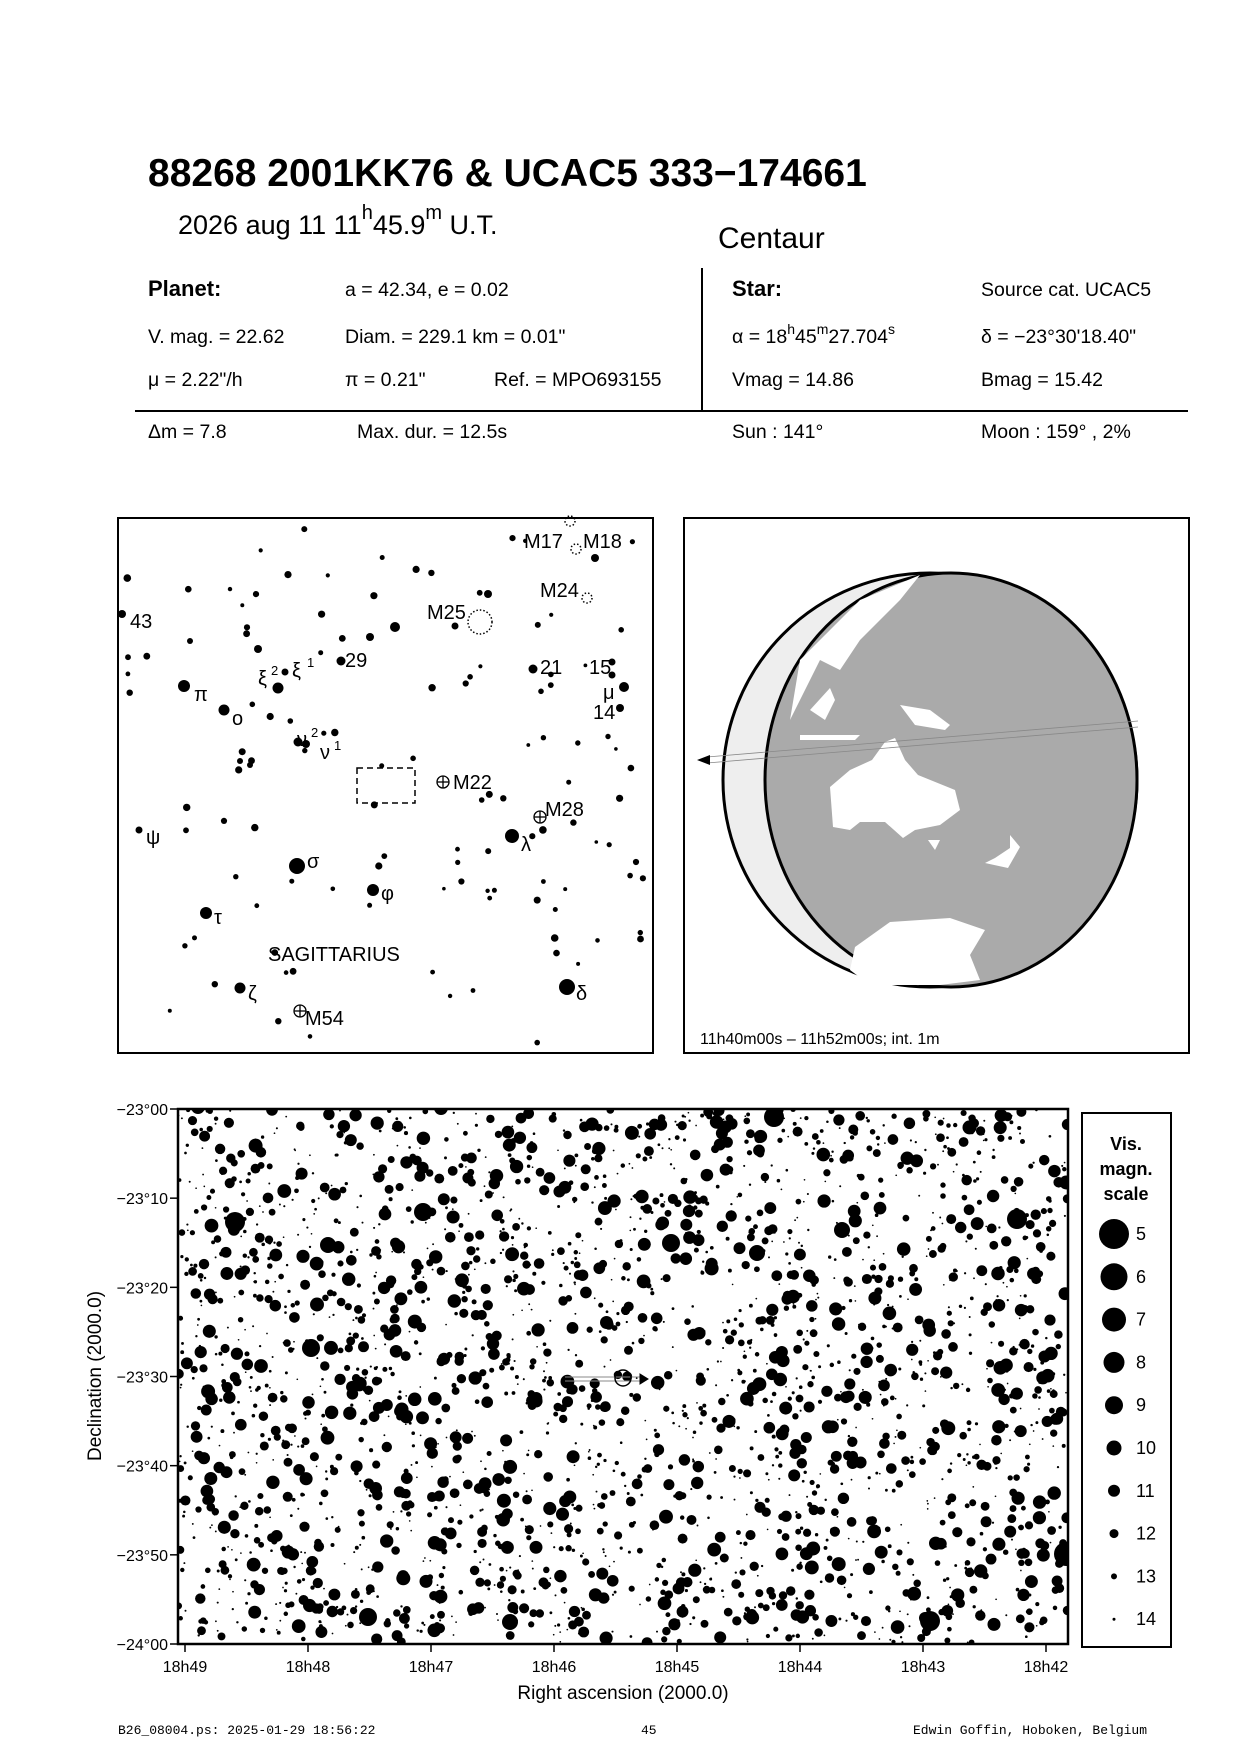 The image size is (1239, 1752). Describe the element at coordinates (760, 337) in the screenshot. I see `ra-prefix: α = 18` at that location.